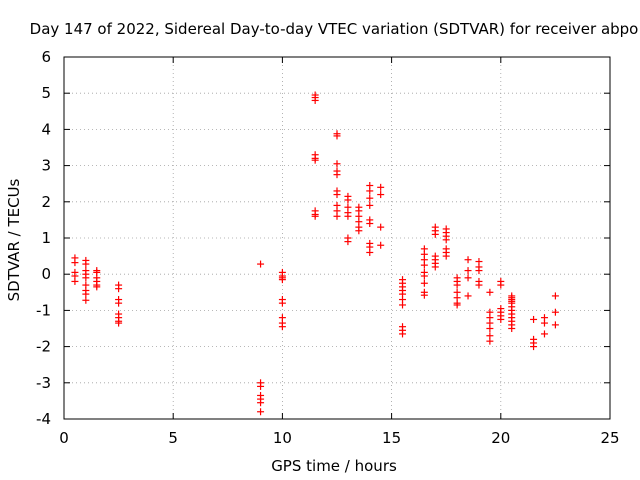  Describe the element at coordinates (334, 466) in the screenshot. I see `x-axis-label: GPS time / hours` at that location.